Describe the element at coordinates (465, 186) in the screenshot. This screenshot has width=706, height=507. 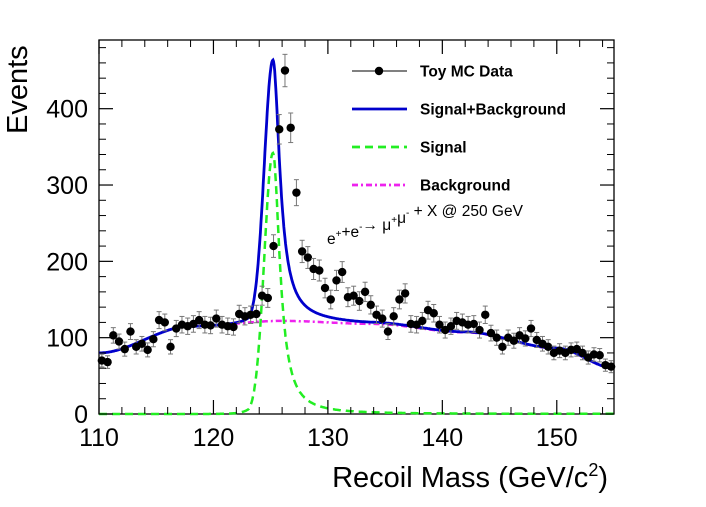
I see `legend-label: Background` at that location.